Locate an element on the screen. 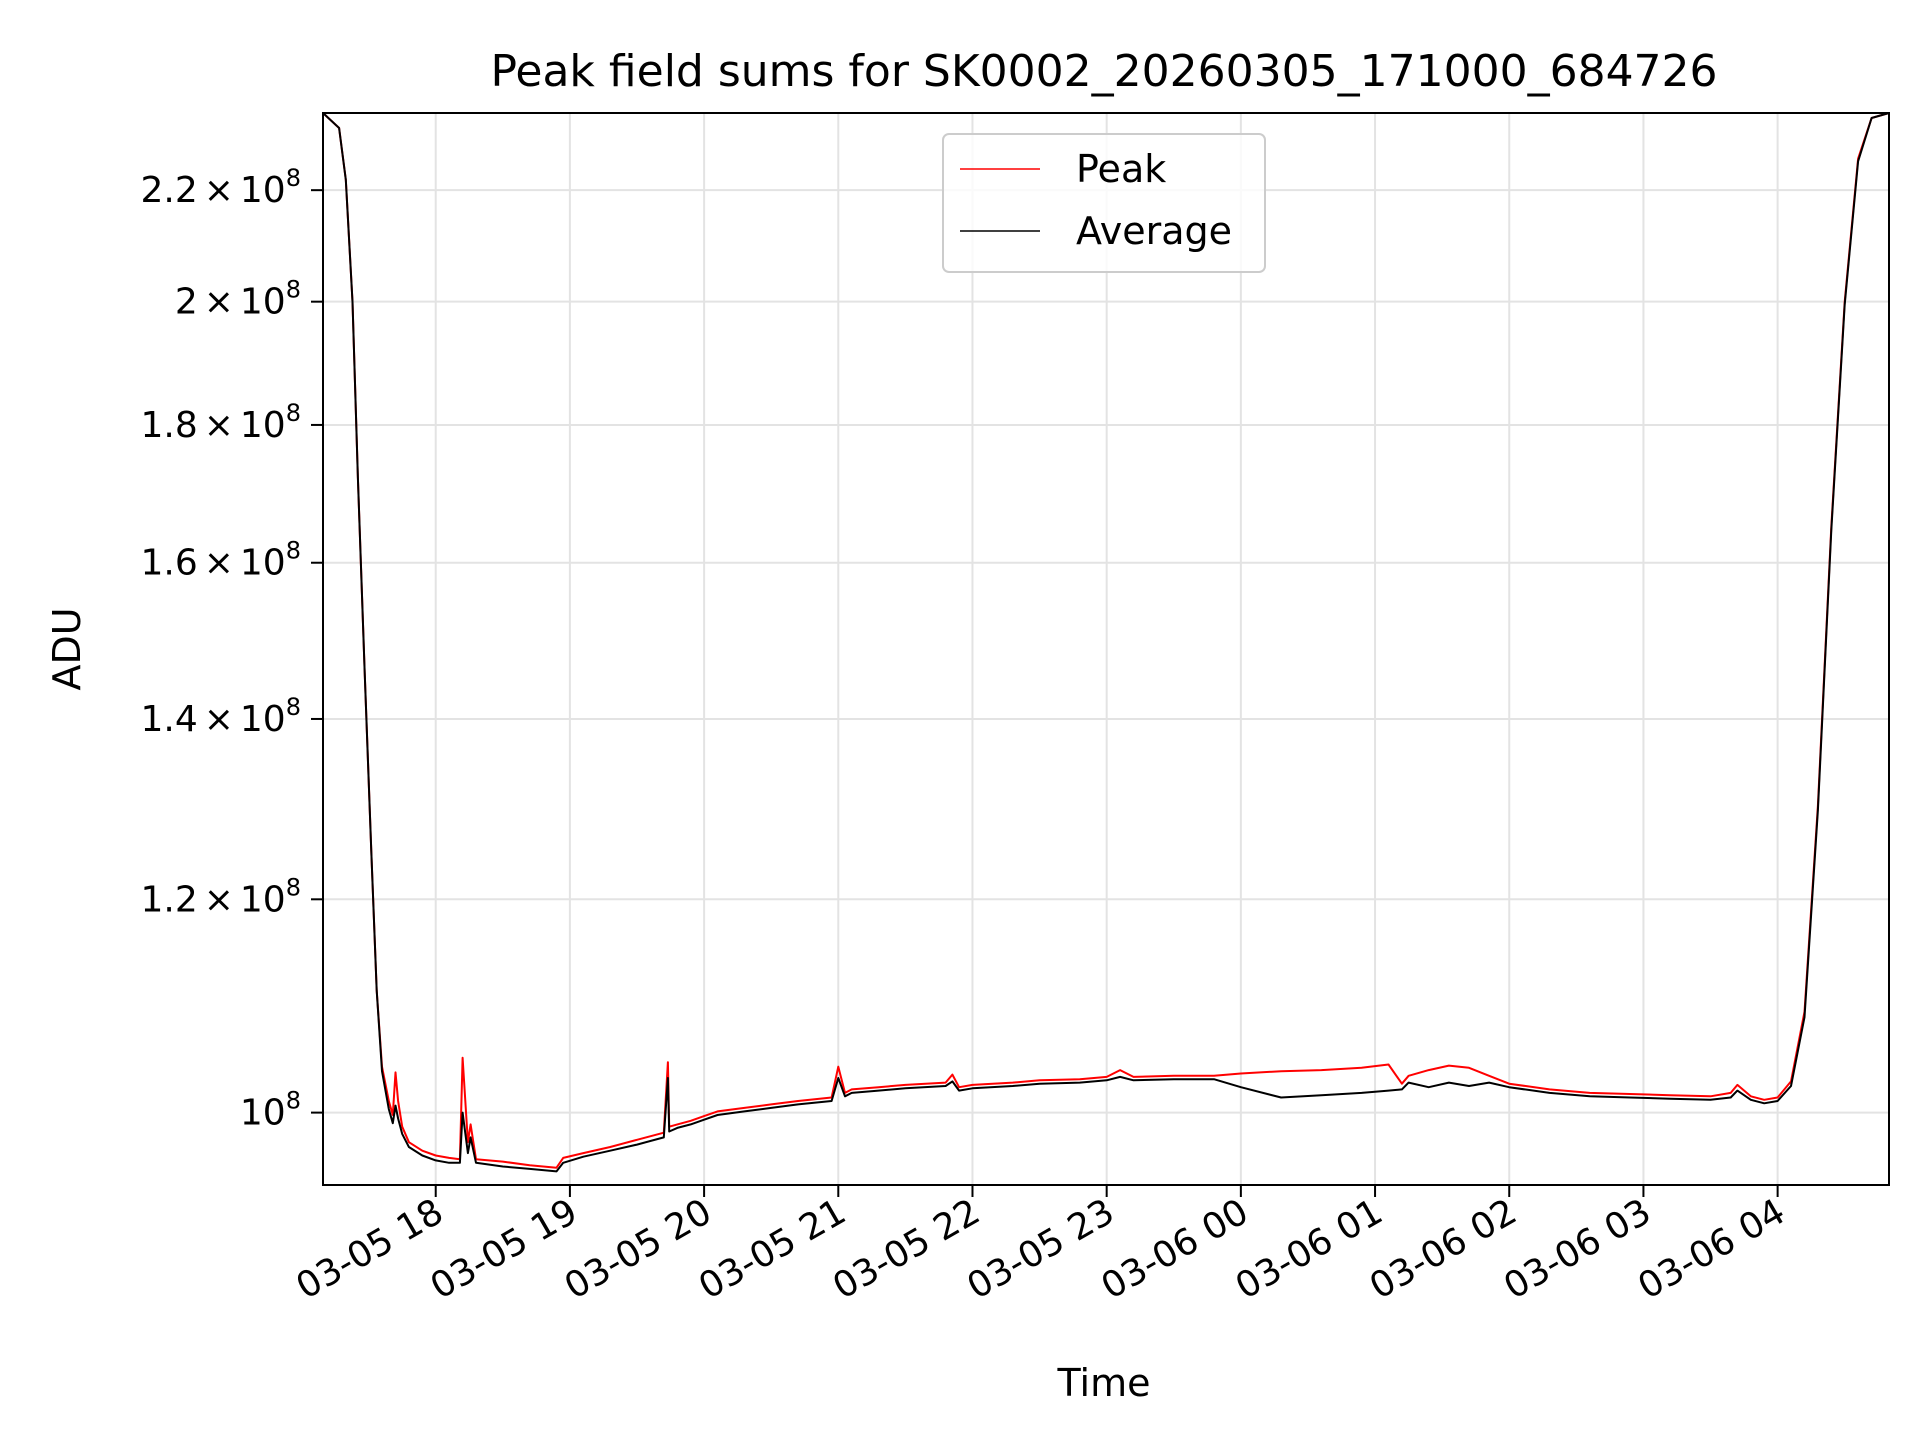 The width and height of the screenshot is (1920, 1440). y-tick-label: 1.2 × 10⁸ is located at coordinates (220, 896).